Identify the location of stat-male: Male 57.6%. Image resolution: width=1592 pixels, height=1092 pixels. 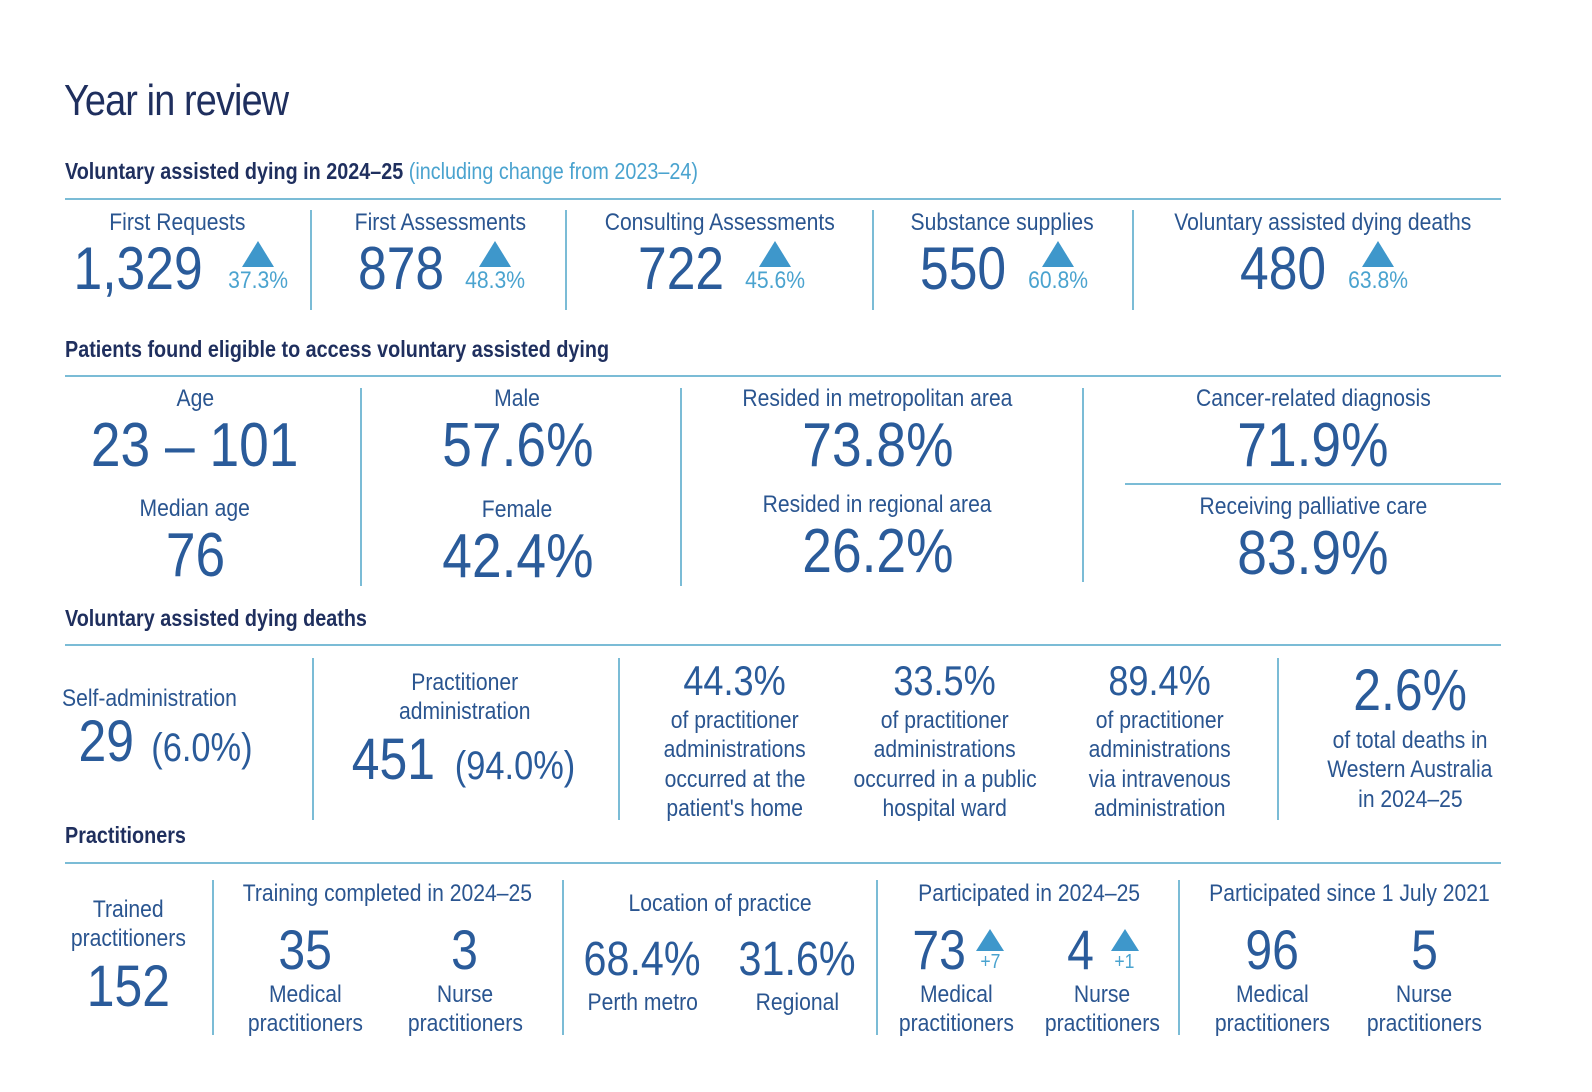
(517, 430).